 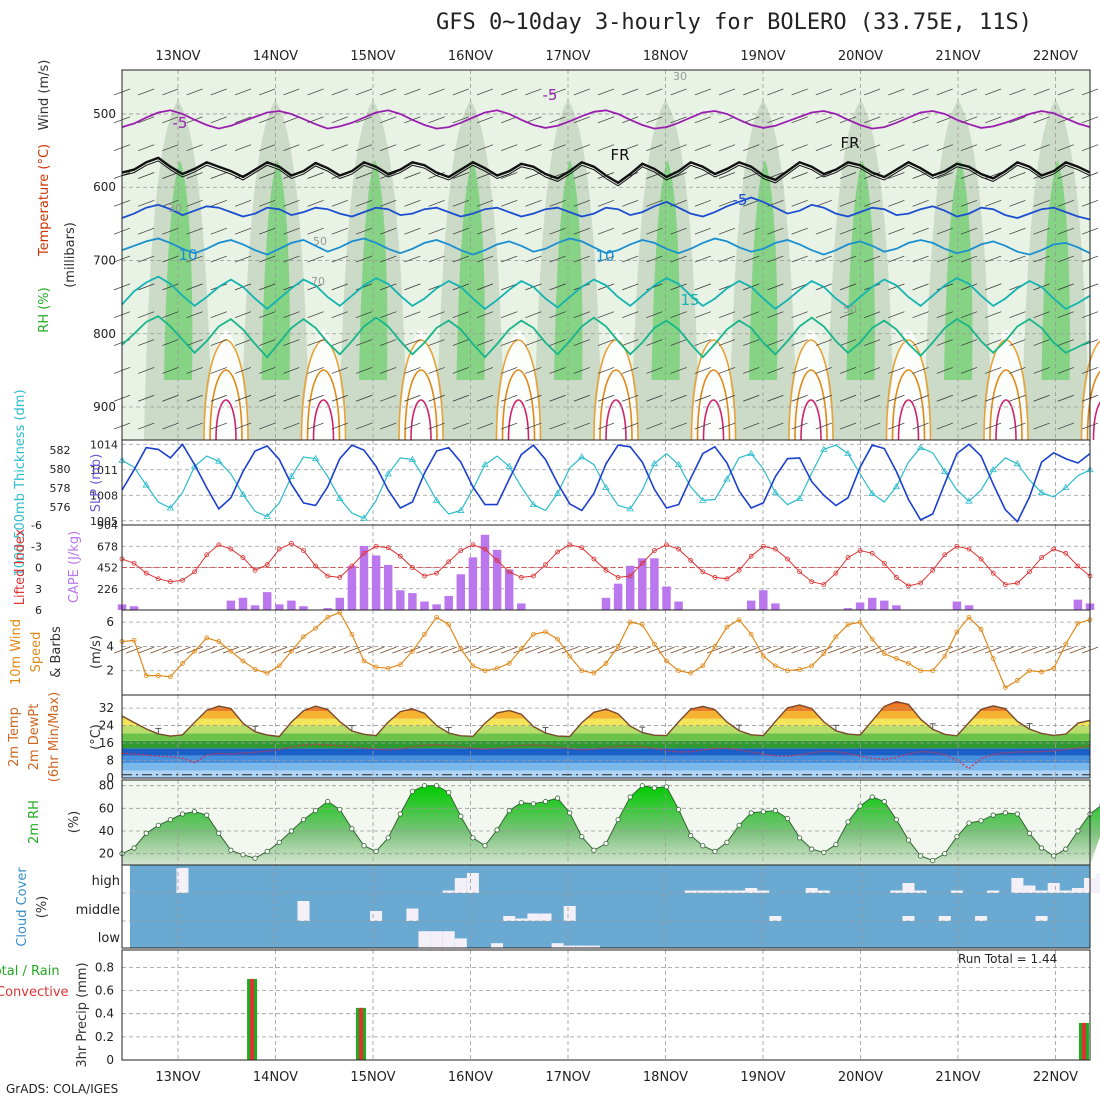 I want to click on temperature-contour, so click(x=606, y=293).